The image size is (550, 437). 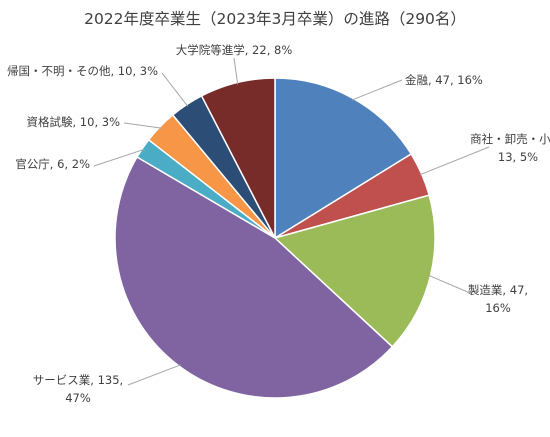 I want to click on data-label: 帰国・不明・その他, 10, 3%, so click(x=82, y=71).